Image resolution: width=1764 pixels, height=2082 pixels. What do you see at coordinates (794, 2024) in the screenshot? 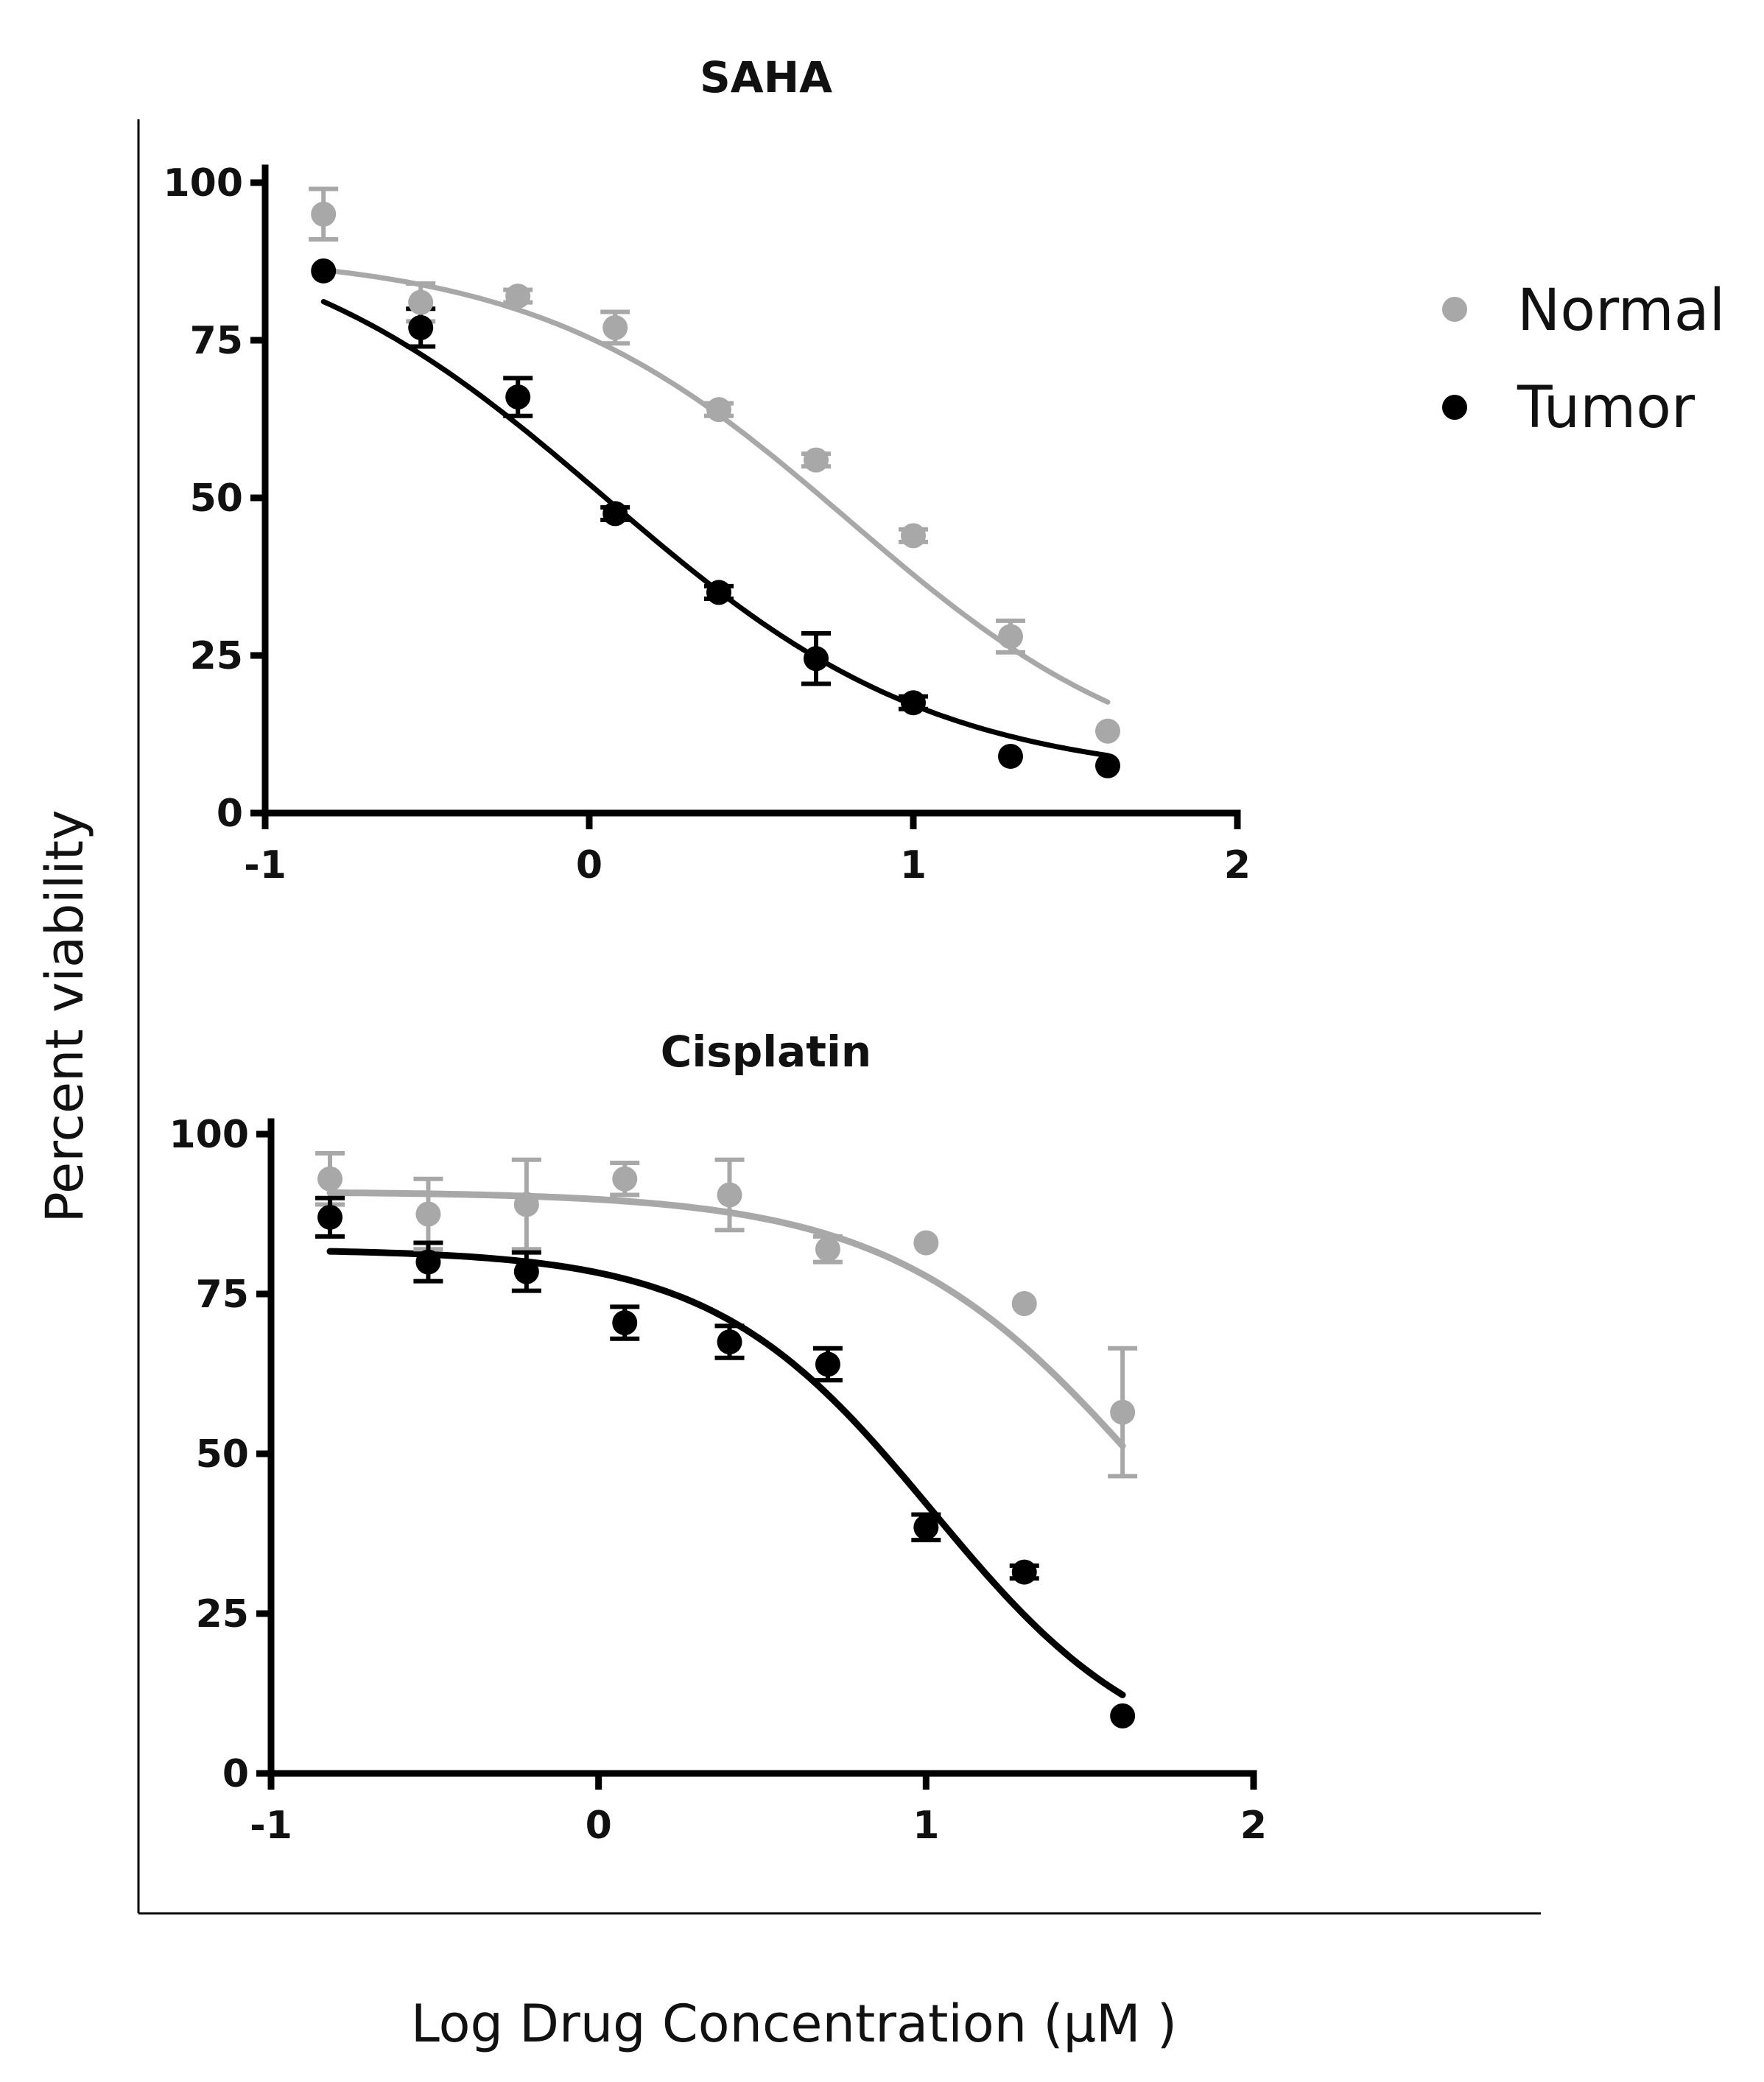
I see `x-axis-label: Log Drug Concentration (μM )` at bounding box center [794, 2024].